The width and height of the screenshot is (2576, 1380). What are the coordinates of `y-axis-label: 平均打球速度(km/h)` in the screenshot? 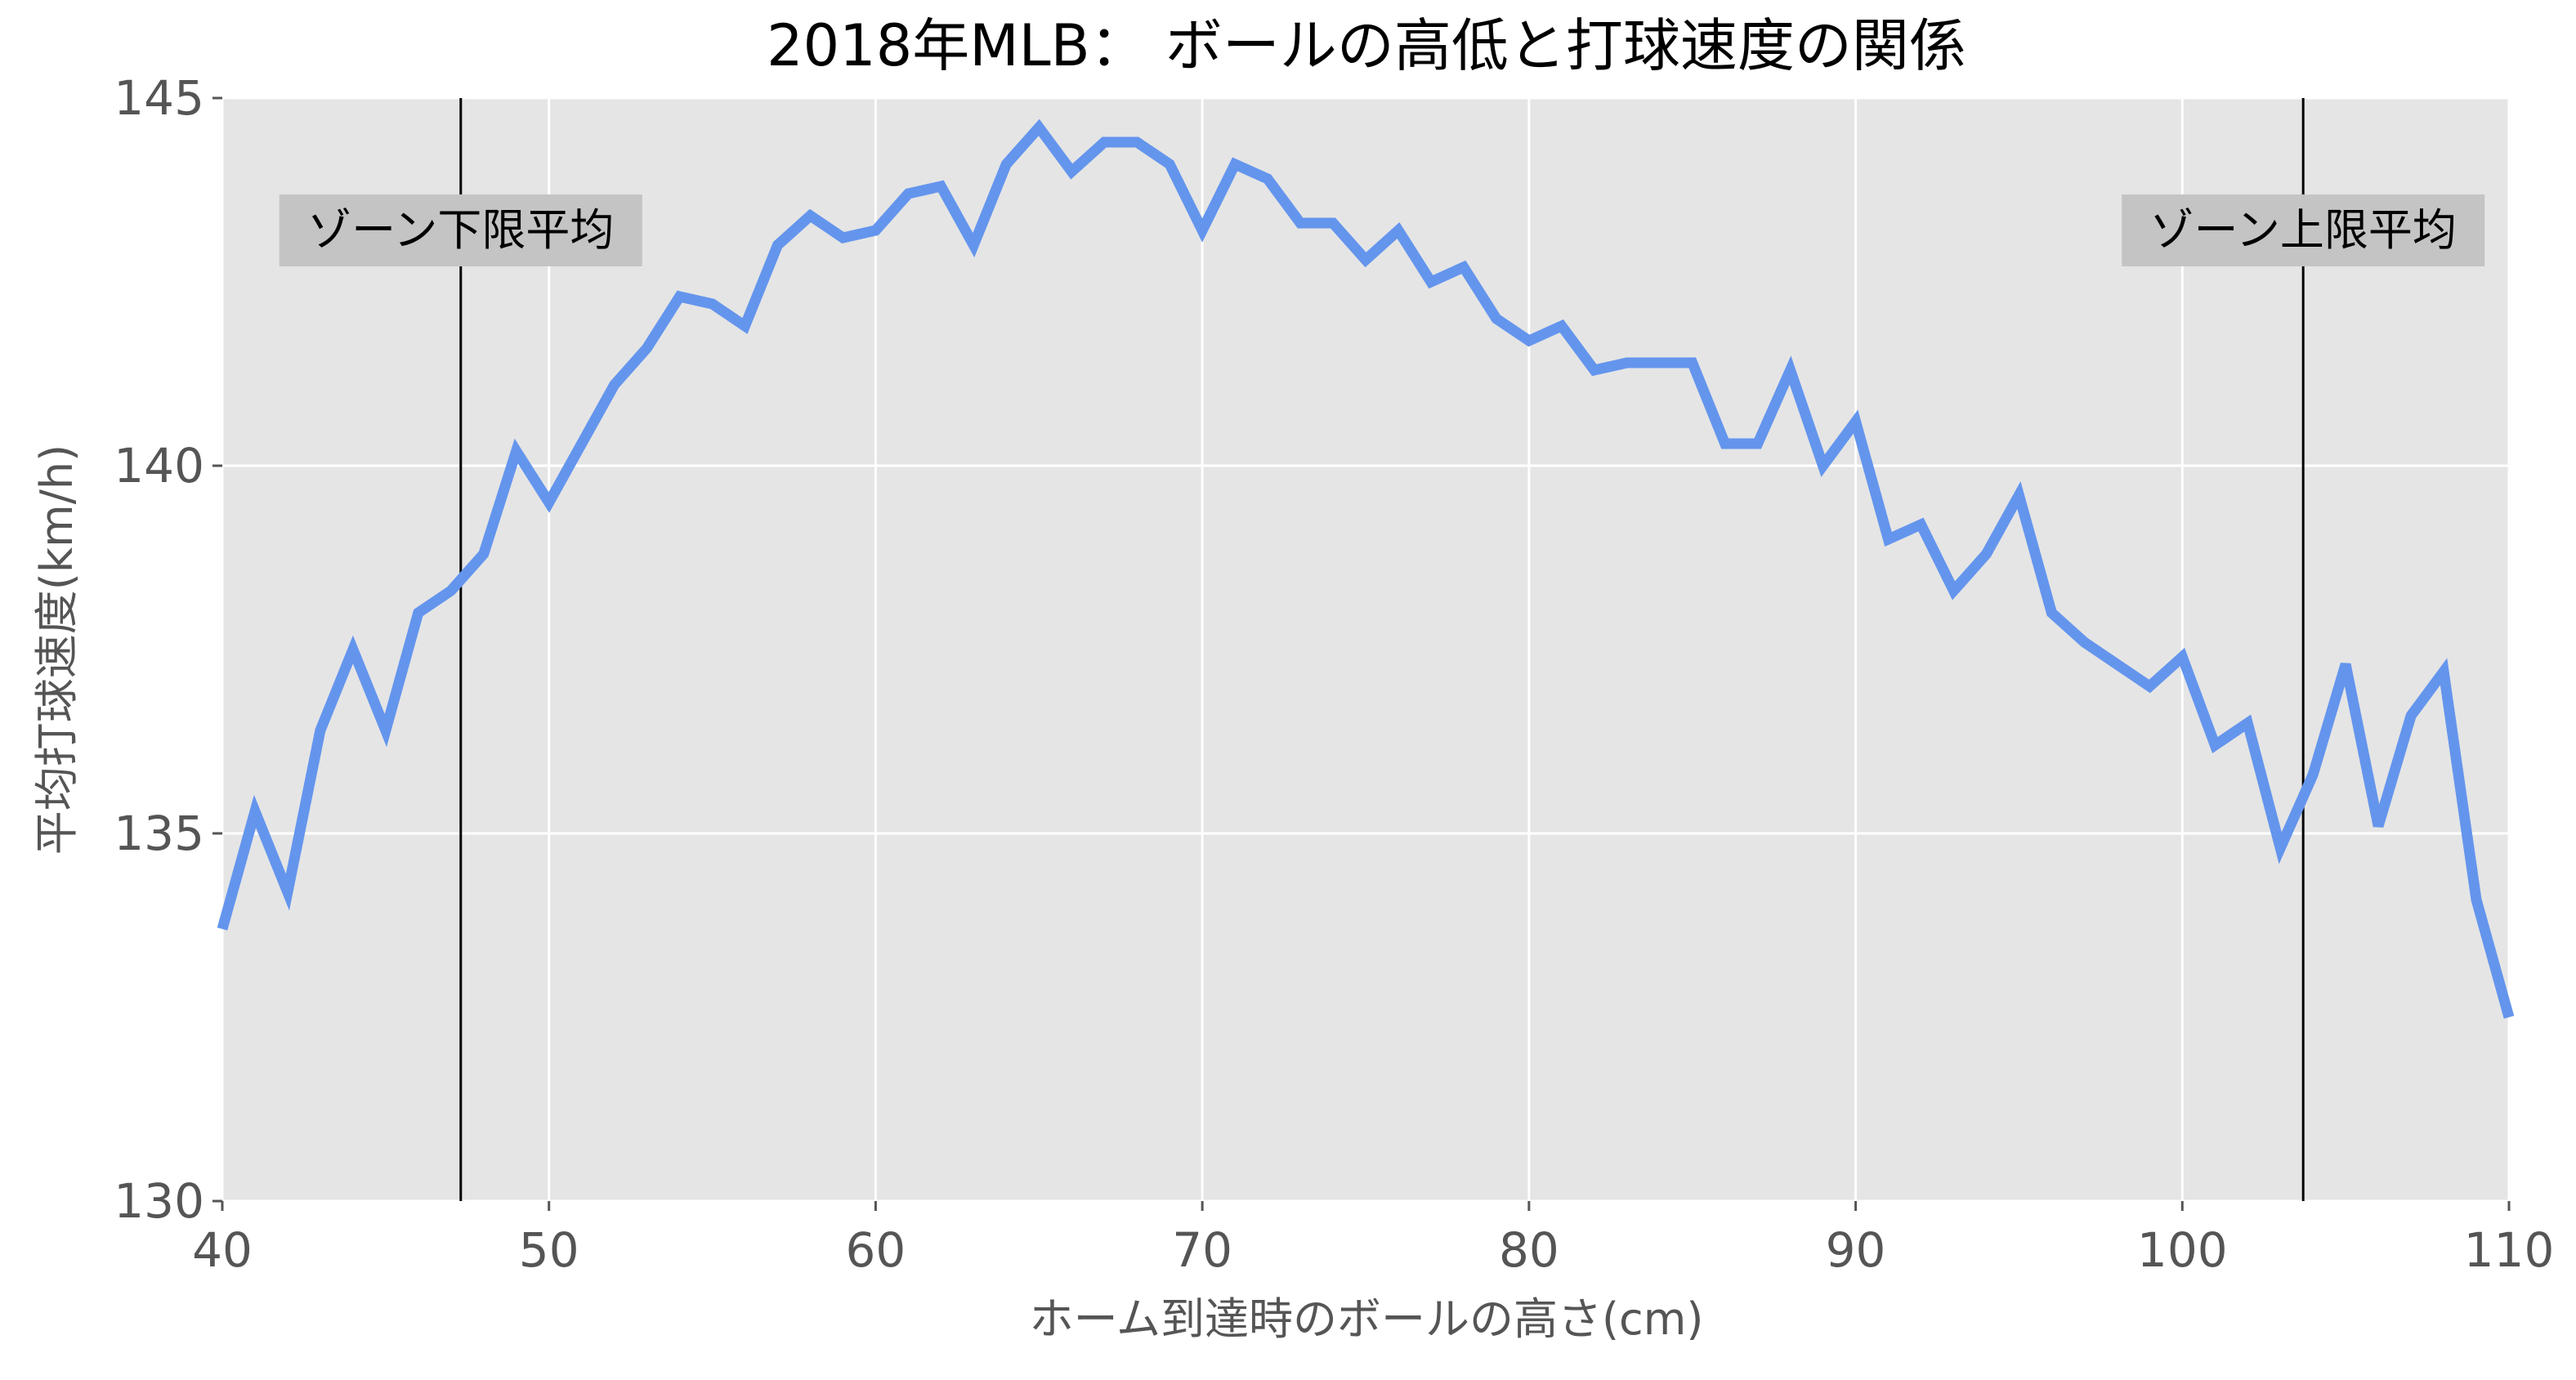 It's located at (57, 649).